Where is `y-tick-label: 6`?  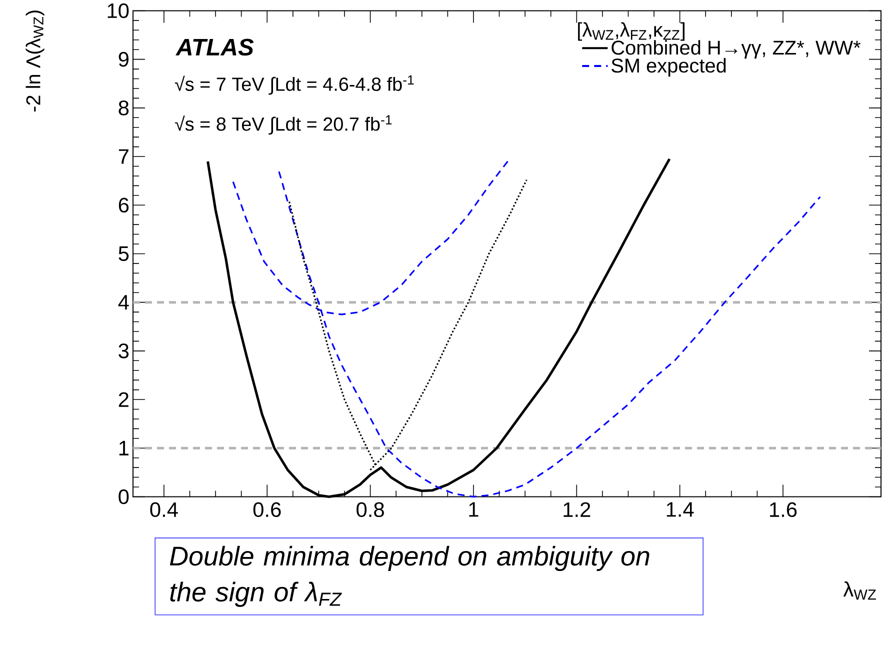
y-tick-label: 6 is located at coordinates (123, 205).